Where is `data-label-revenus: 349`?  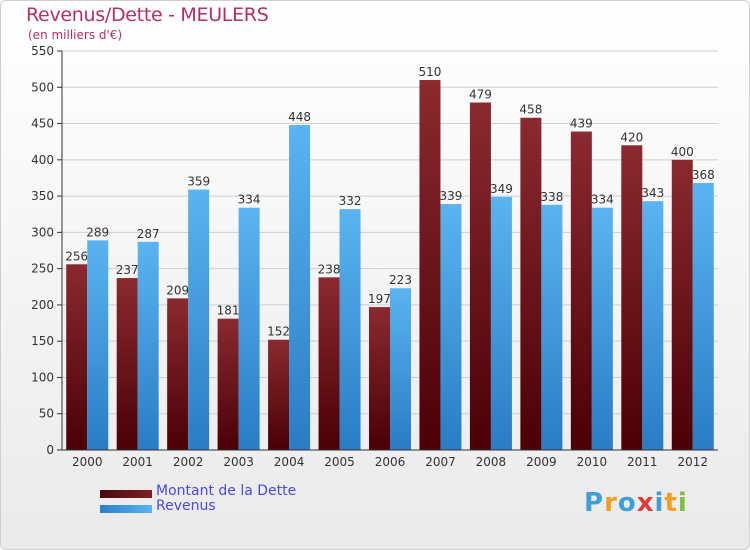 data-label-revenus: 349 is located at coordinates (501, 189).